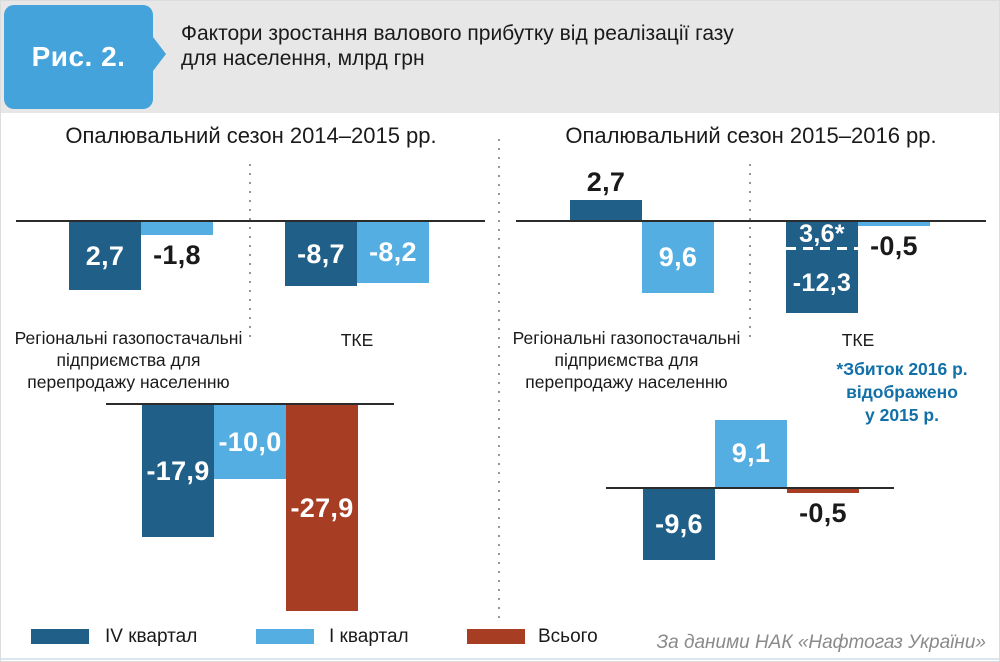 This screenshot has height=662, width=1000. What do you see at coordinates (496, 636) in the screenshot?
I see `legend-swatch-total` at bounding box center [496, 636].